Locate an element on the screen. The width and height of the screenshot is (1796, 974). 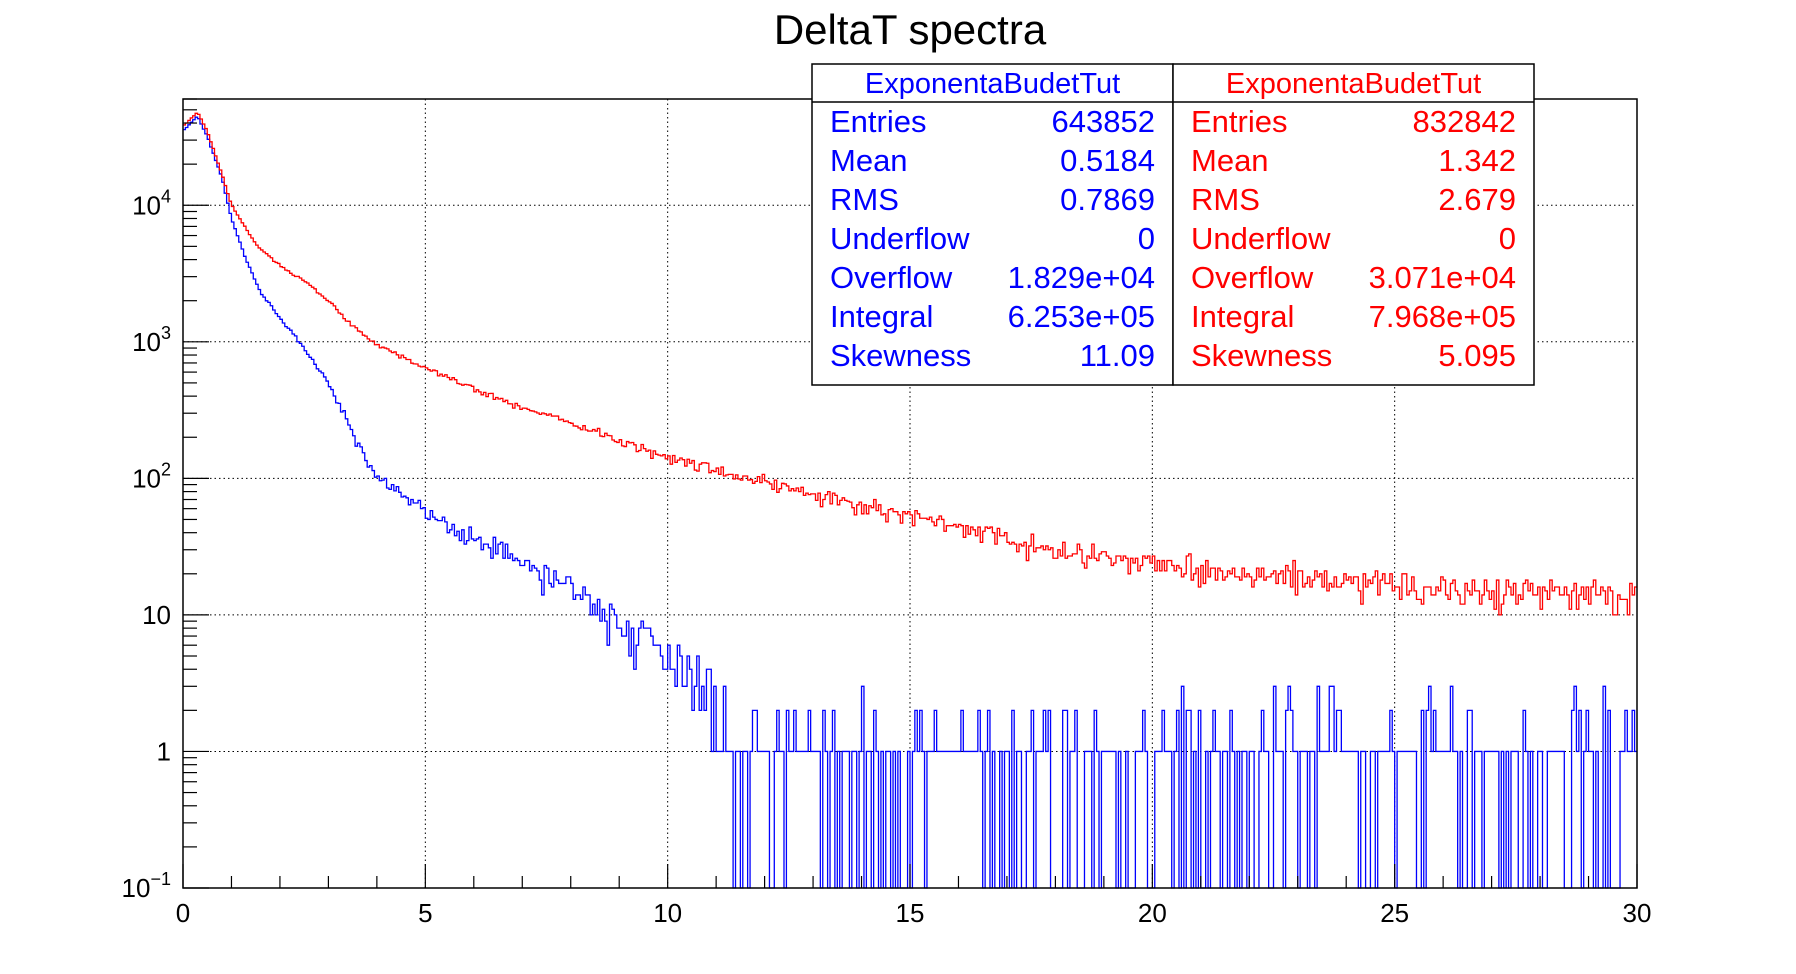
stats-value-mean: 1.342 is located at coordinates (1477, 160).